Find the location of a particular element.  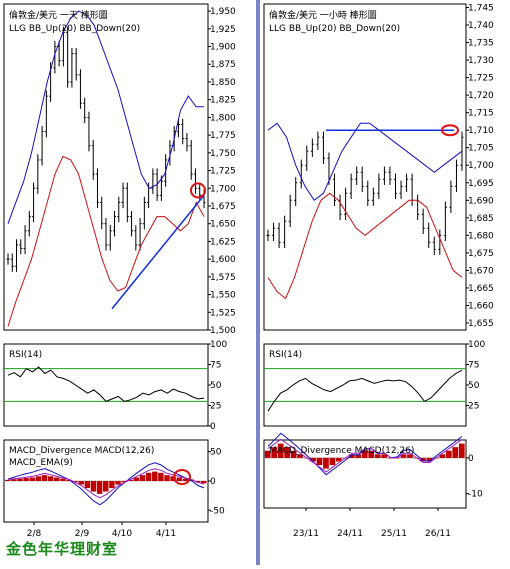

left-price-tick-label: 1,675 is located at coordinates (223, 207).